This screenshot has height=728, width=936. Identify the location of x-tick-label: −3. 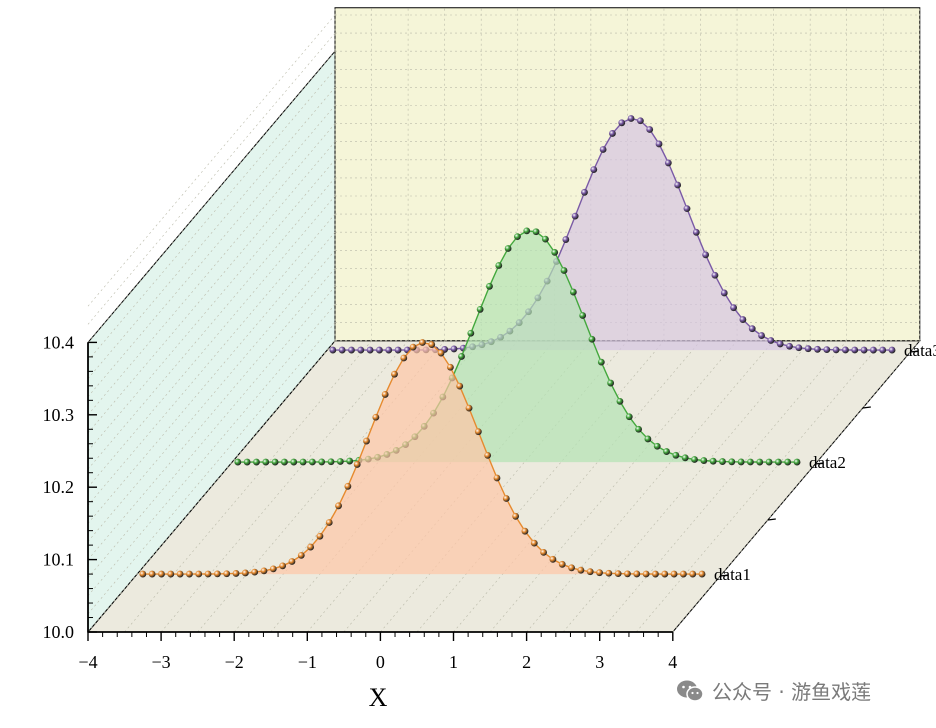
(161, 662).